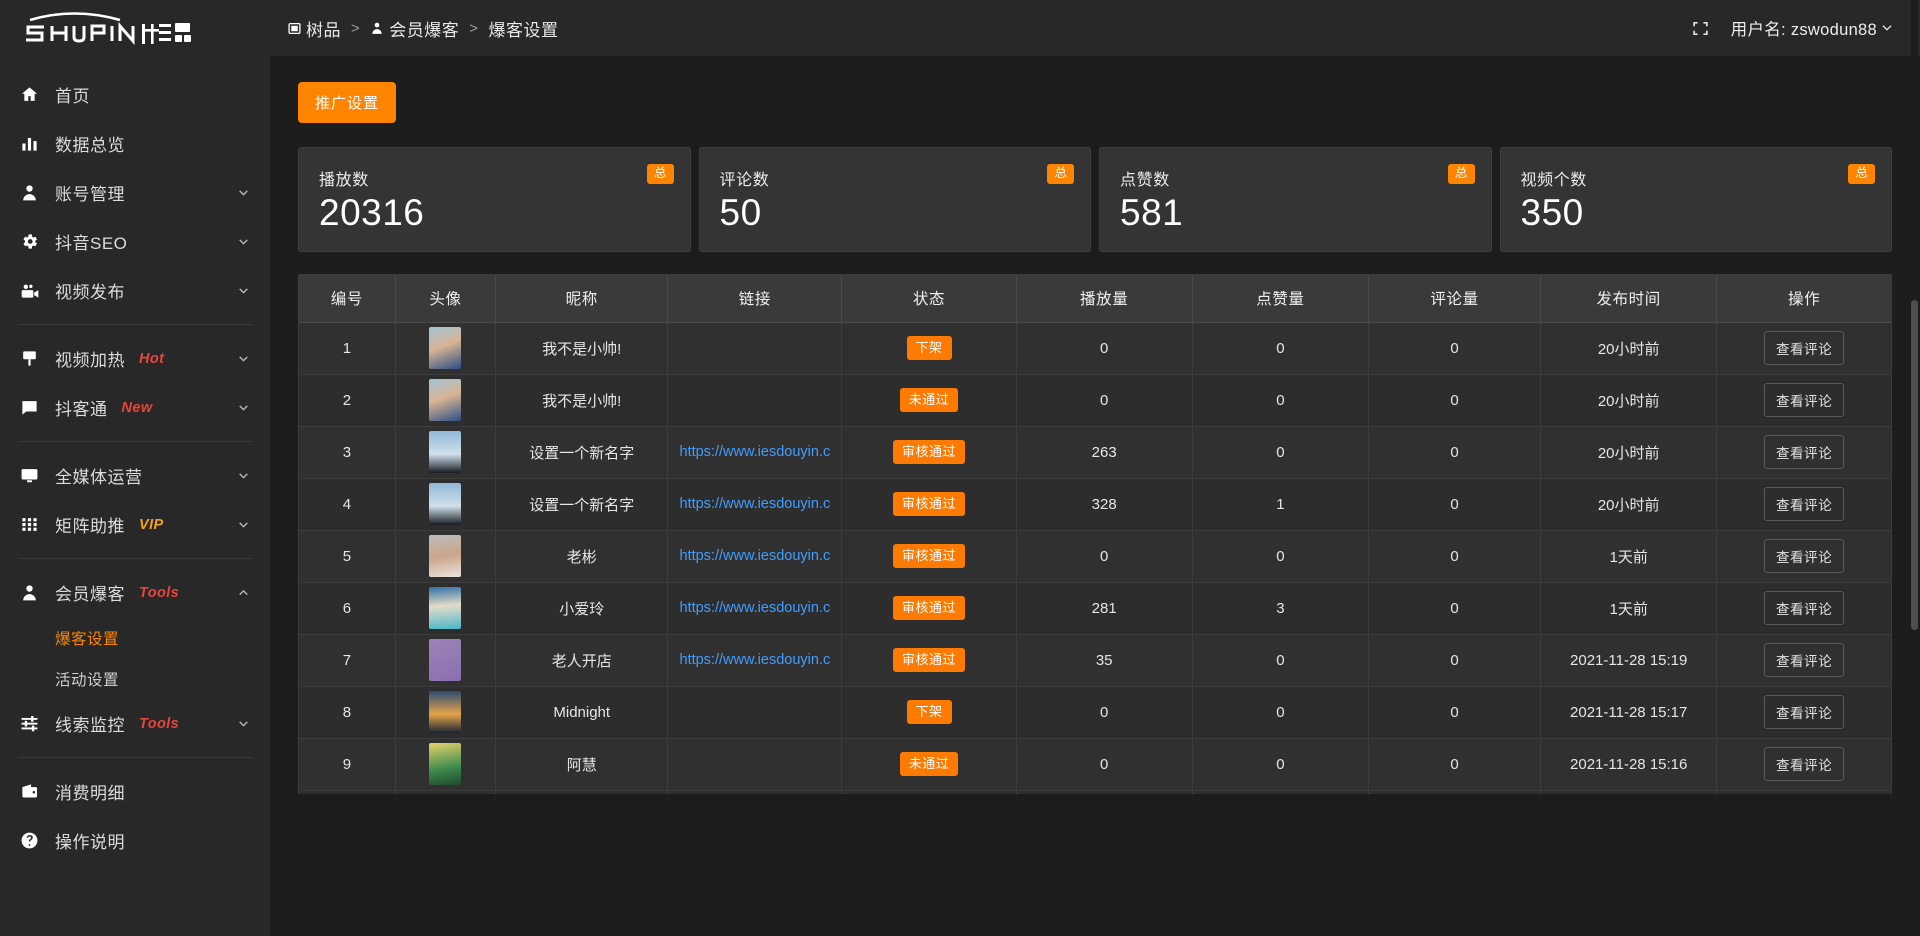 Image resolution: width=1920 pixels, height=936 pixels. I want to click on column-header-plays: 播放量, so click(1104, 299).